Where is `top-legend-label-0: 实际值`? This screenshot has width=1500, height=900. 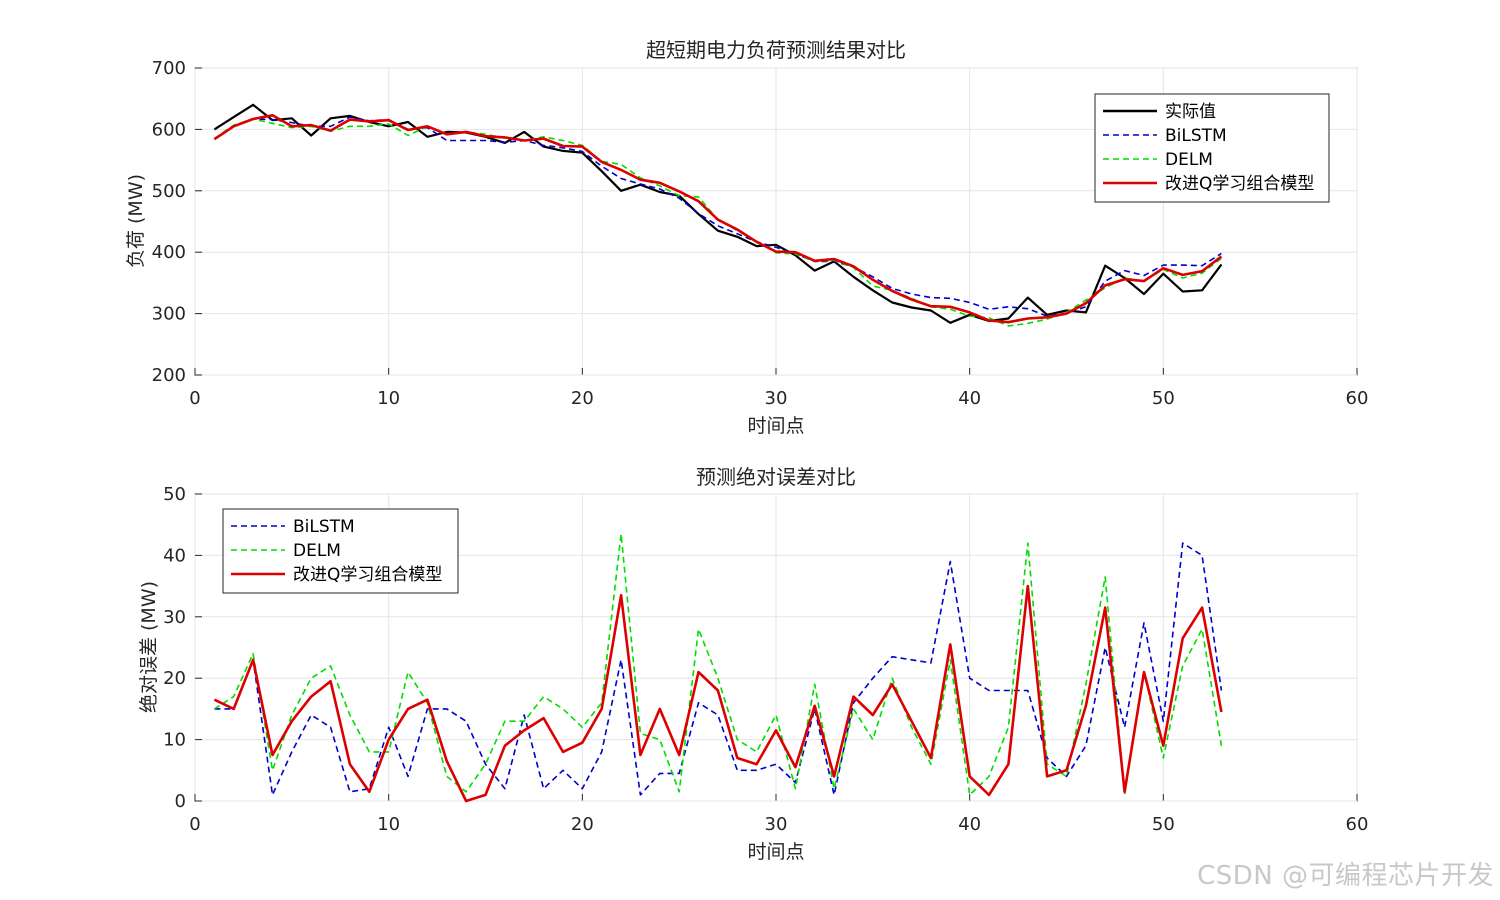
top-legend-label-0: 实际值 is located at coordinates (1190, 112).